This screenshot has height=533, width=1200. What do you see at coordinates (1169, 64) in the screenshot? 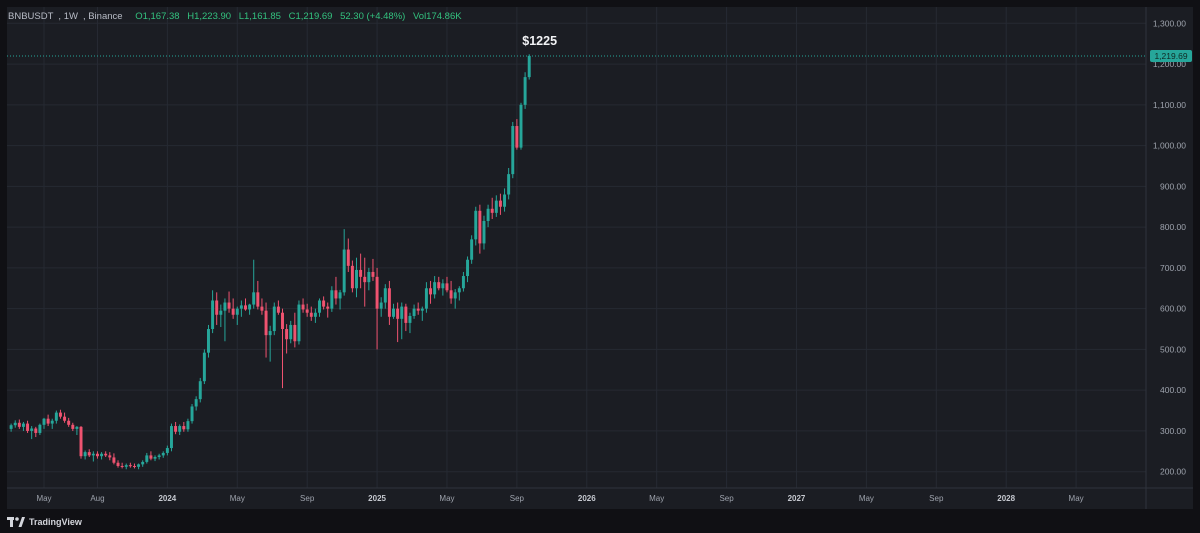
I see `price-tick-label: 1,200.00` at bounding box center [1169, 64].